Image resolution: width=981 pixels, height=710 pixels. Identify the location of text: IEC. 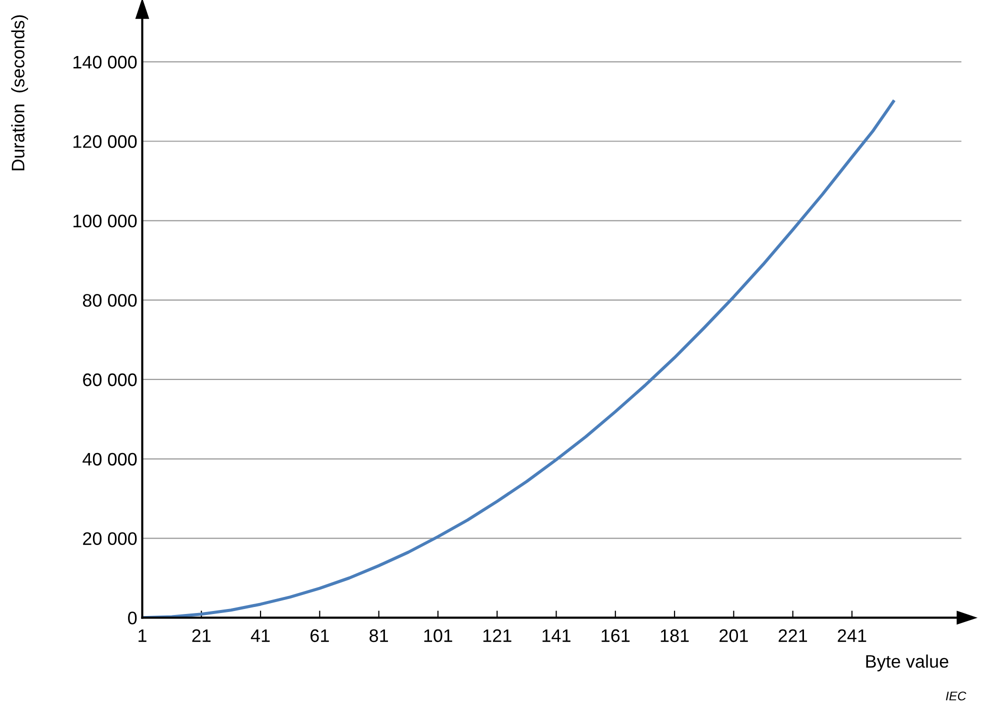
(956, 696).